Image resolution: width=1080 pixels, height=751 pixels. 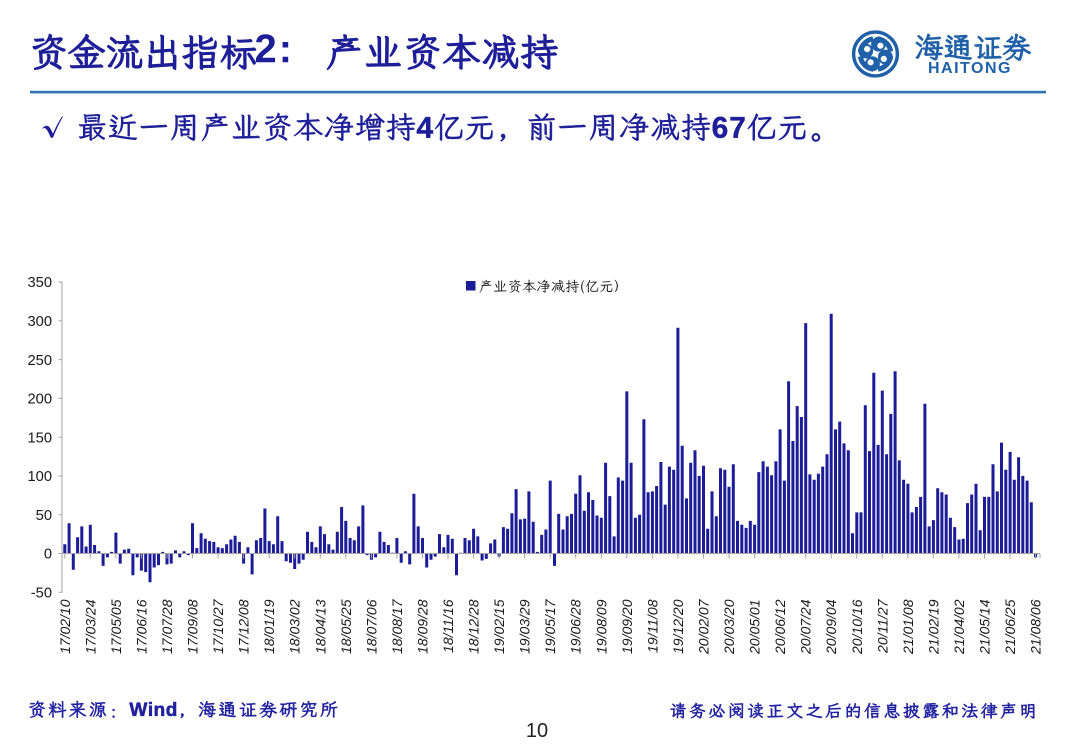 What do you see at coordinates (576, 626) in the screenshot?
I see `svg-text: 19/06/28` at bounding box center [576, 626].